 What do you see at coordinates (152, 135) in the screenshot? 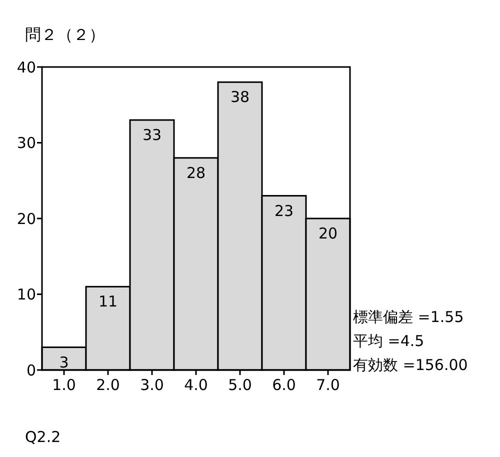
I see `data-label: 33` at bounding box center [152, 135].